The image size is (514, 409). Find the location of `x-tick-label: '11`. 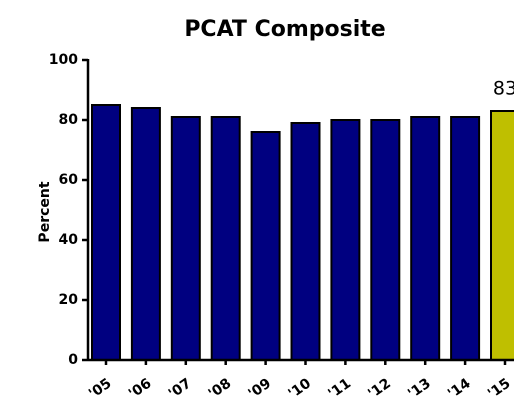

x-tick-label: '11 is located at coordinates (339, 388).